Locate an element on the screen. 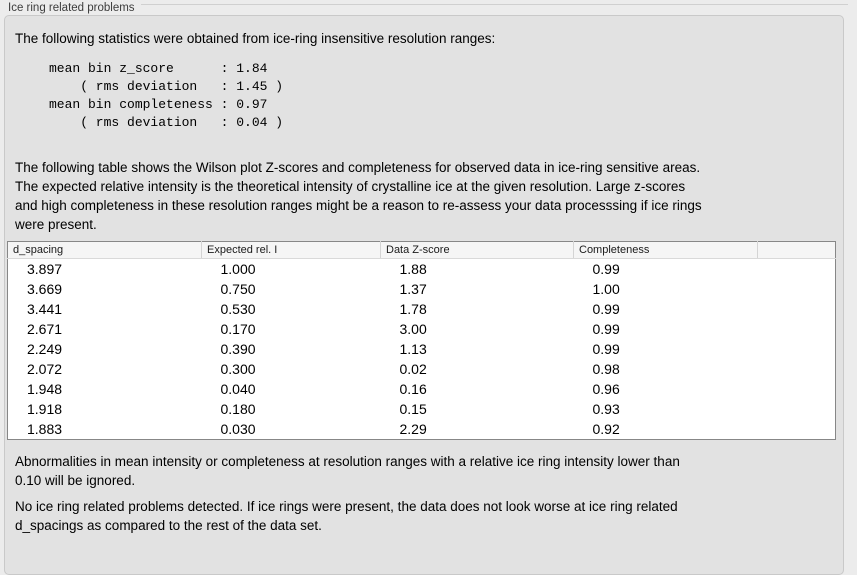  table-cell: 2.29 is located at coordinates (413, 429).